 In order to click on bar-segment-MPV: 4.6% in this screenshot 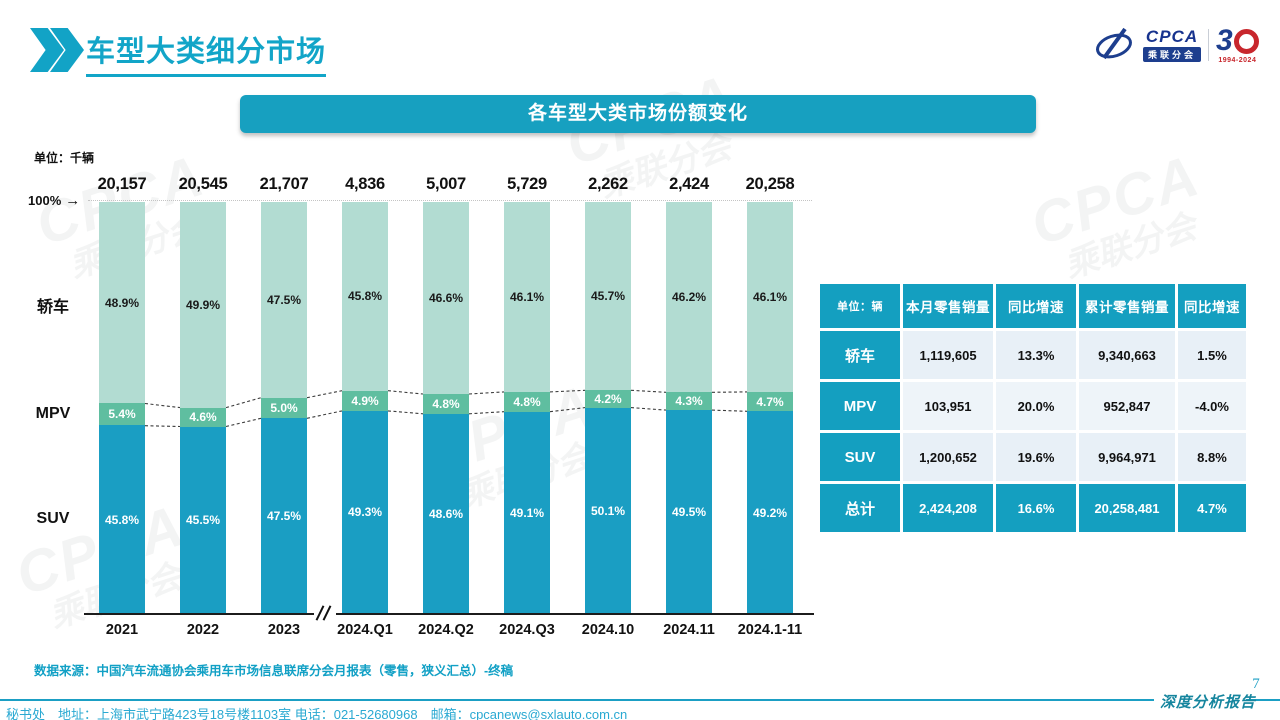, I will do `click(203, 417)`.